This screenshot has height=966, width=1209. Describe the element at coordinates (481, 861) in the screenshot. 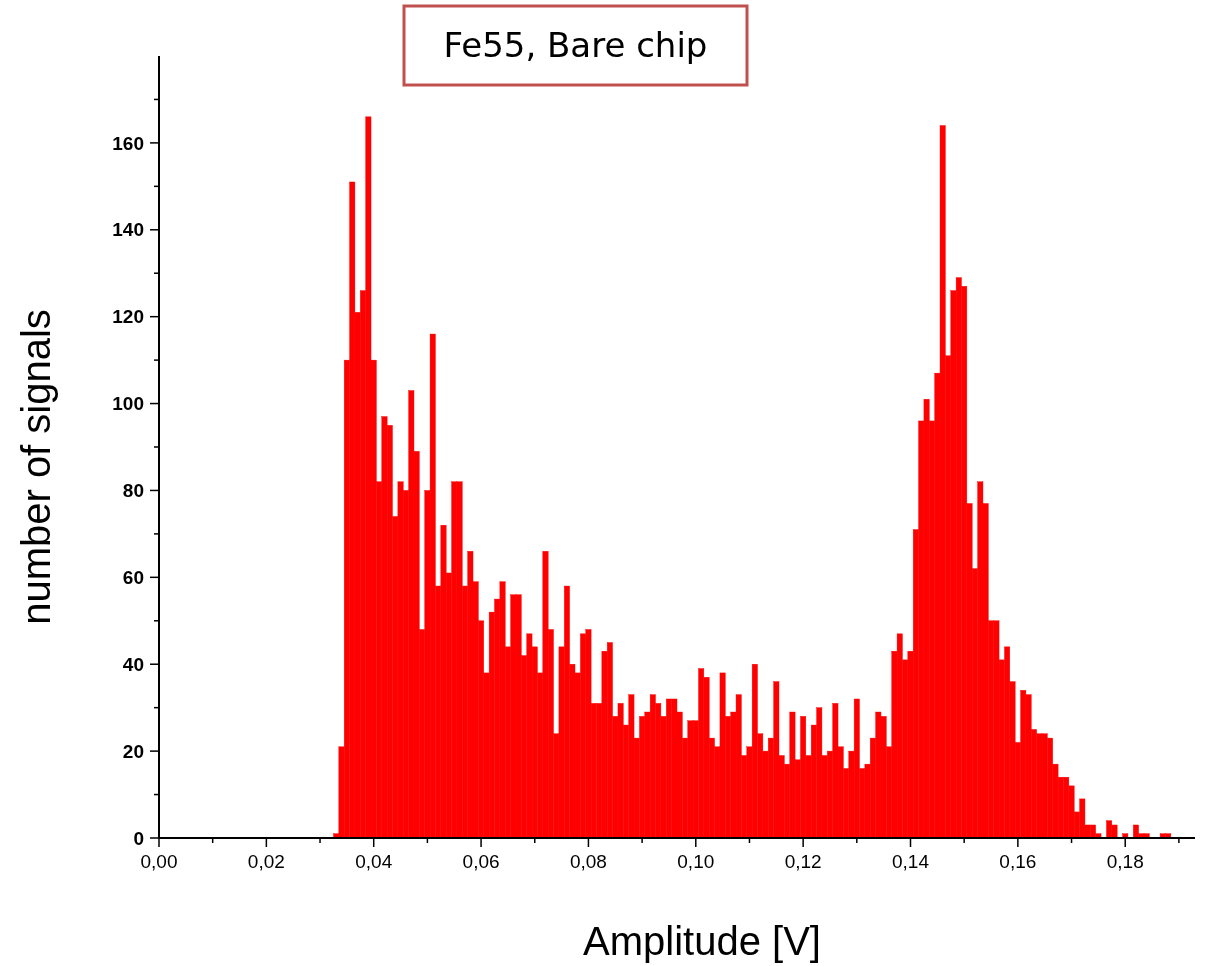

I see `x-tick-label: 0,06` at that location.